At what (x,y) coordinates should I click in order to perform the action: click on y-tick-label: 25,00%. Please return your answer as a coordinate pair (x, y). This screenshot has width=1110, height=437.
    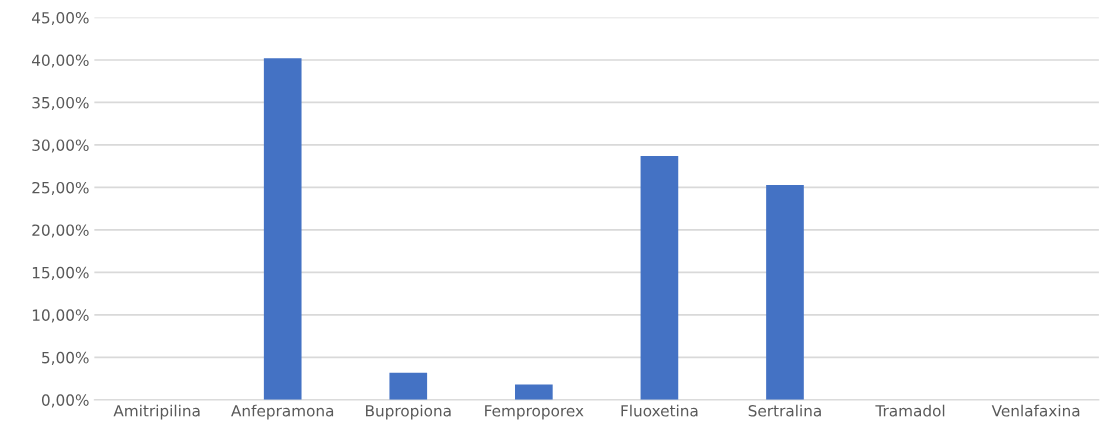
    Looking at the image, I should click on (60, 188).